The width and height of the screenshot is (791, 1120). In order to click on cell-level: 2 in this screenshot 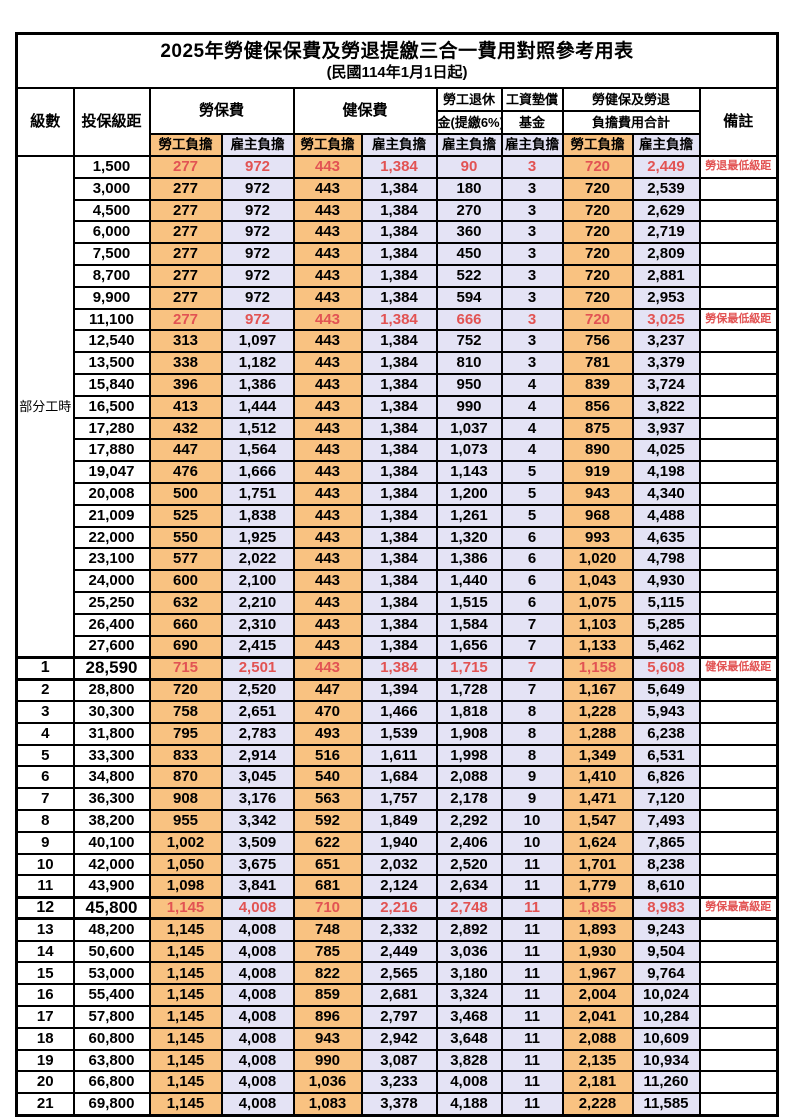, I will do `click(45, 690)`.